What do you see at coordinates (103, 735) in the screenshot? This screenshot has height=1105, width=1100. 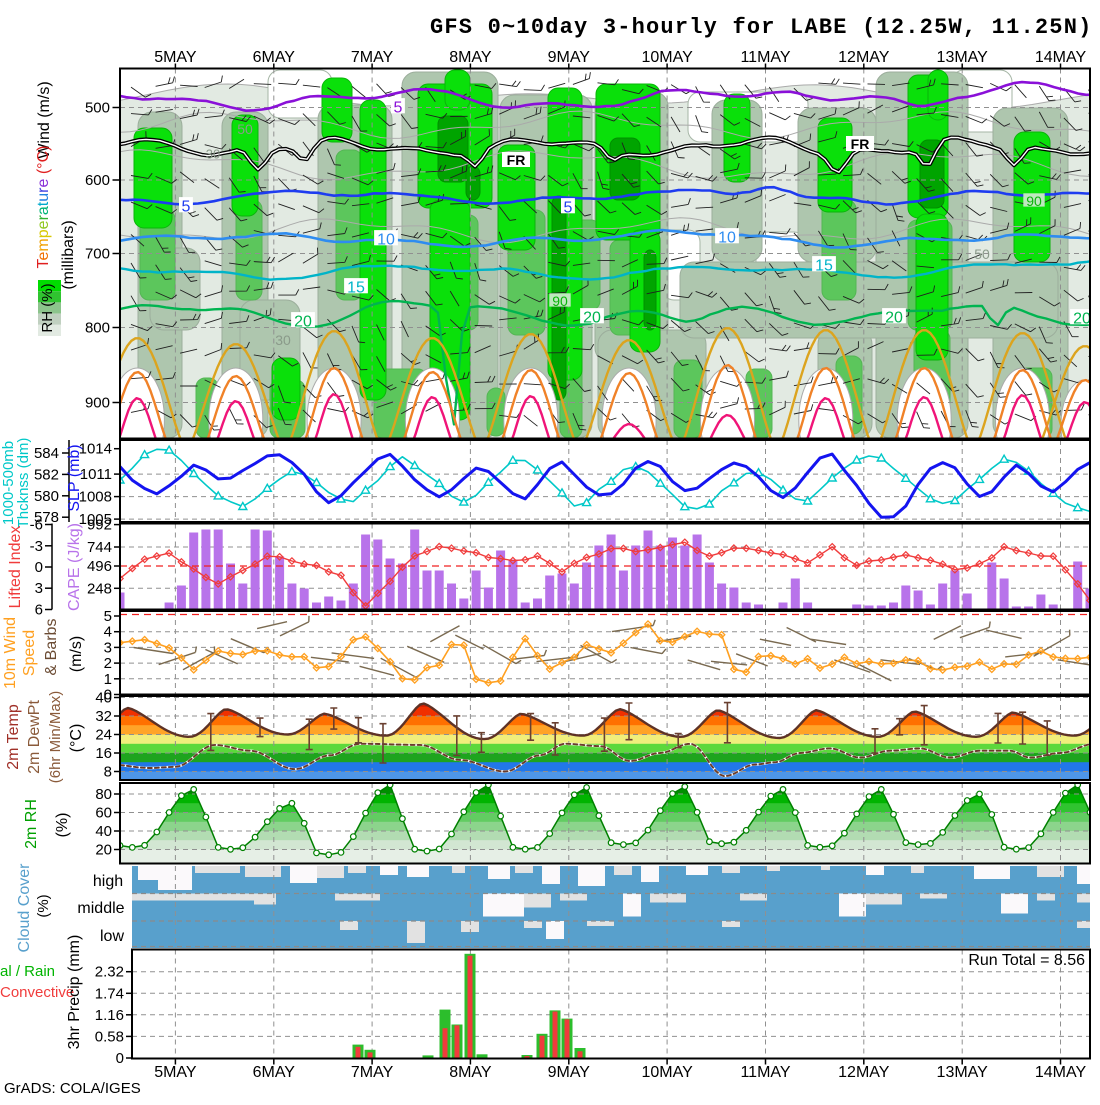 I see `svg-text: 24` at bounding box center [103, 735].